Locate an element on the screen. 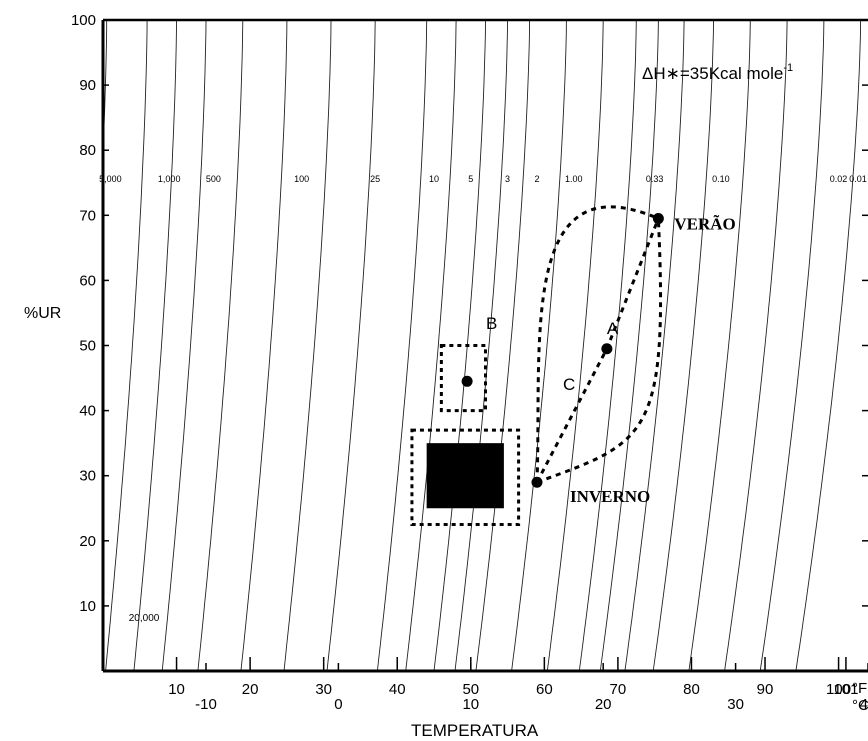 This screenshot has height=741, width=868. y-axis-label: %UR is located at coordinates (42, 313).